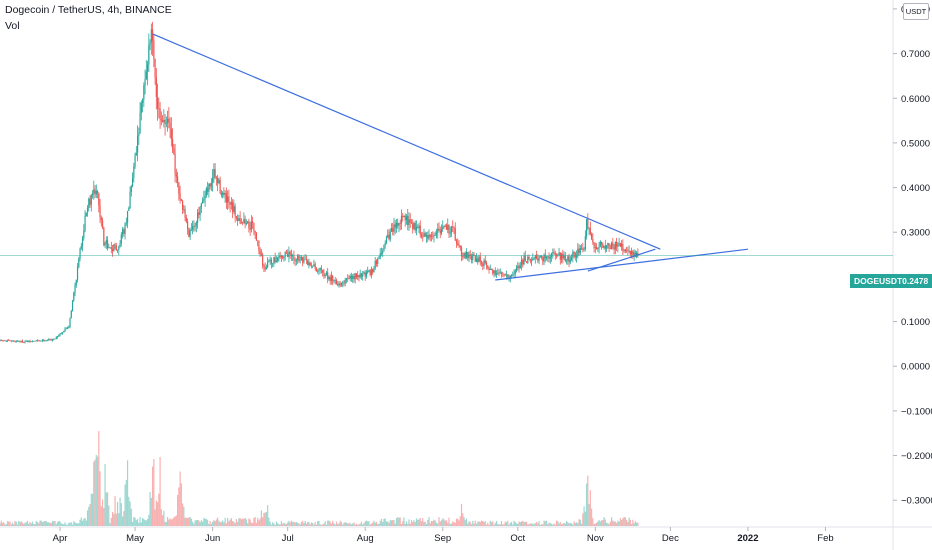  Describe the element at coordinates (916, 411) in the screenshot. I see `price-tick-label: −0.1000` at that location.